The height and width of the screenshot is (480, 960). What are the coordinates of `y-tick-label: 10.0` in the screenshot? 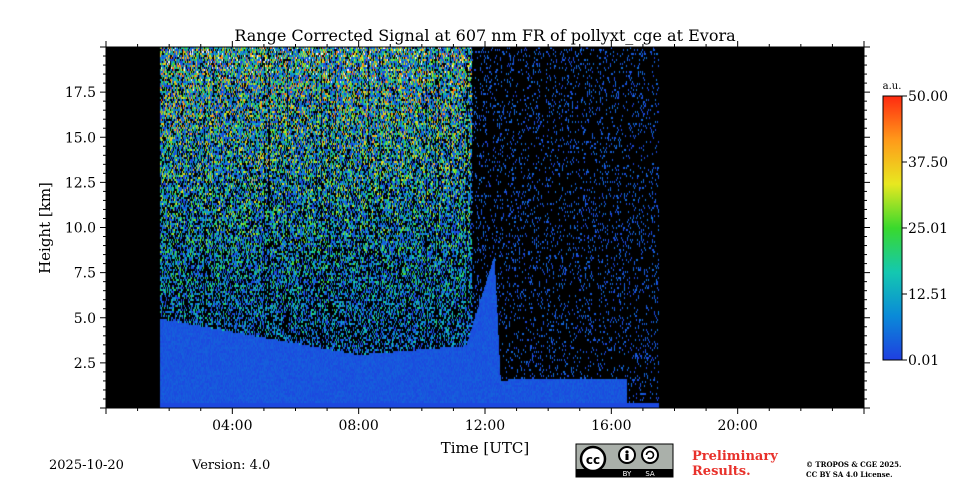 It's located at (80, 229).